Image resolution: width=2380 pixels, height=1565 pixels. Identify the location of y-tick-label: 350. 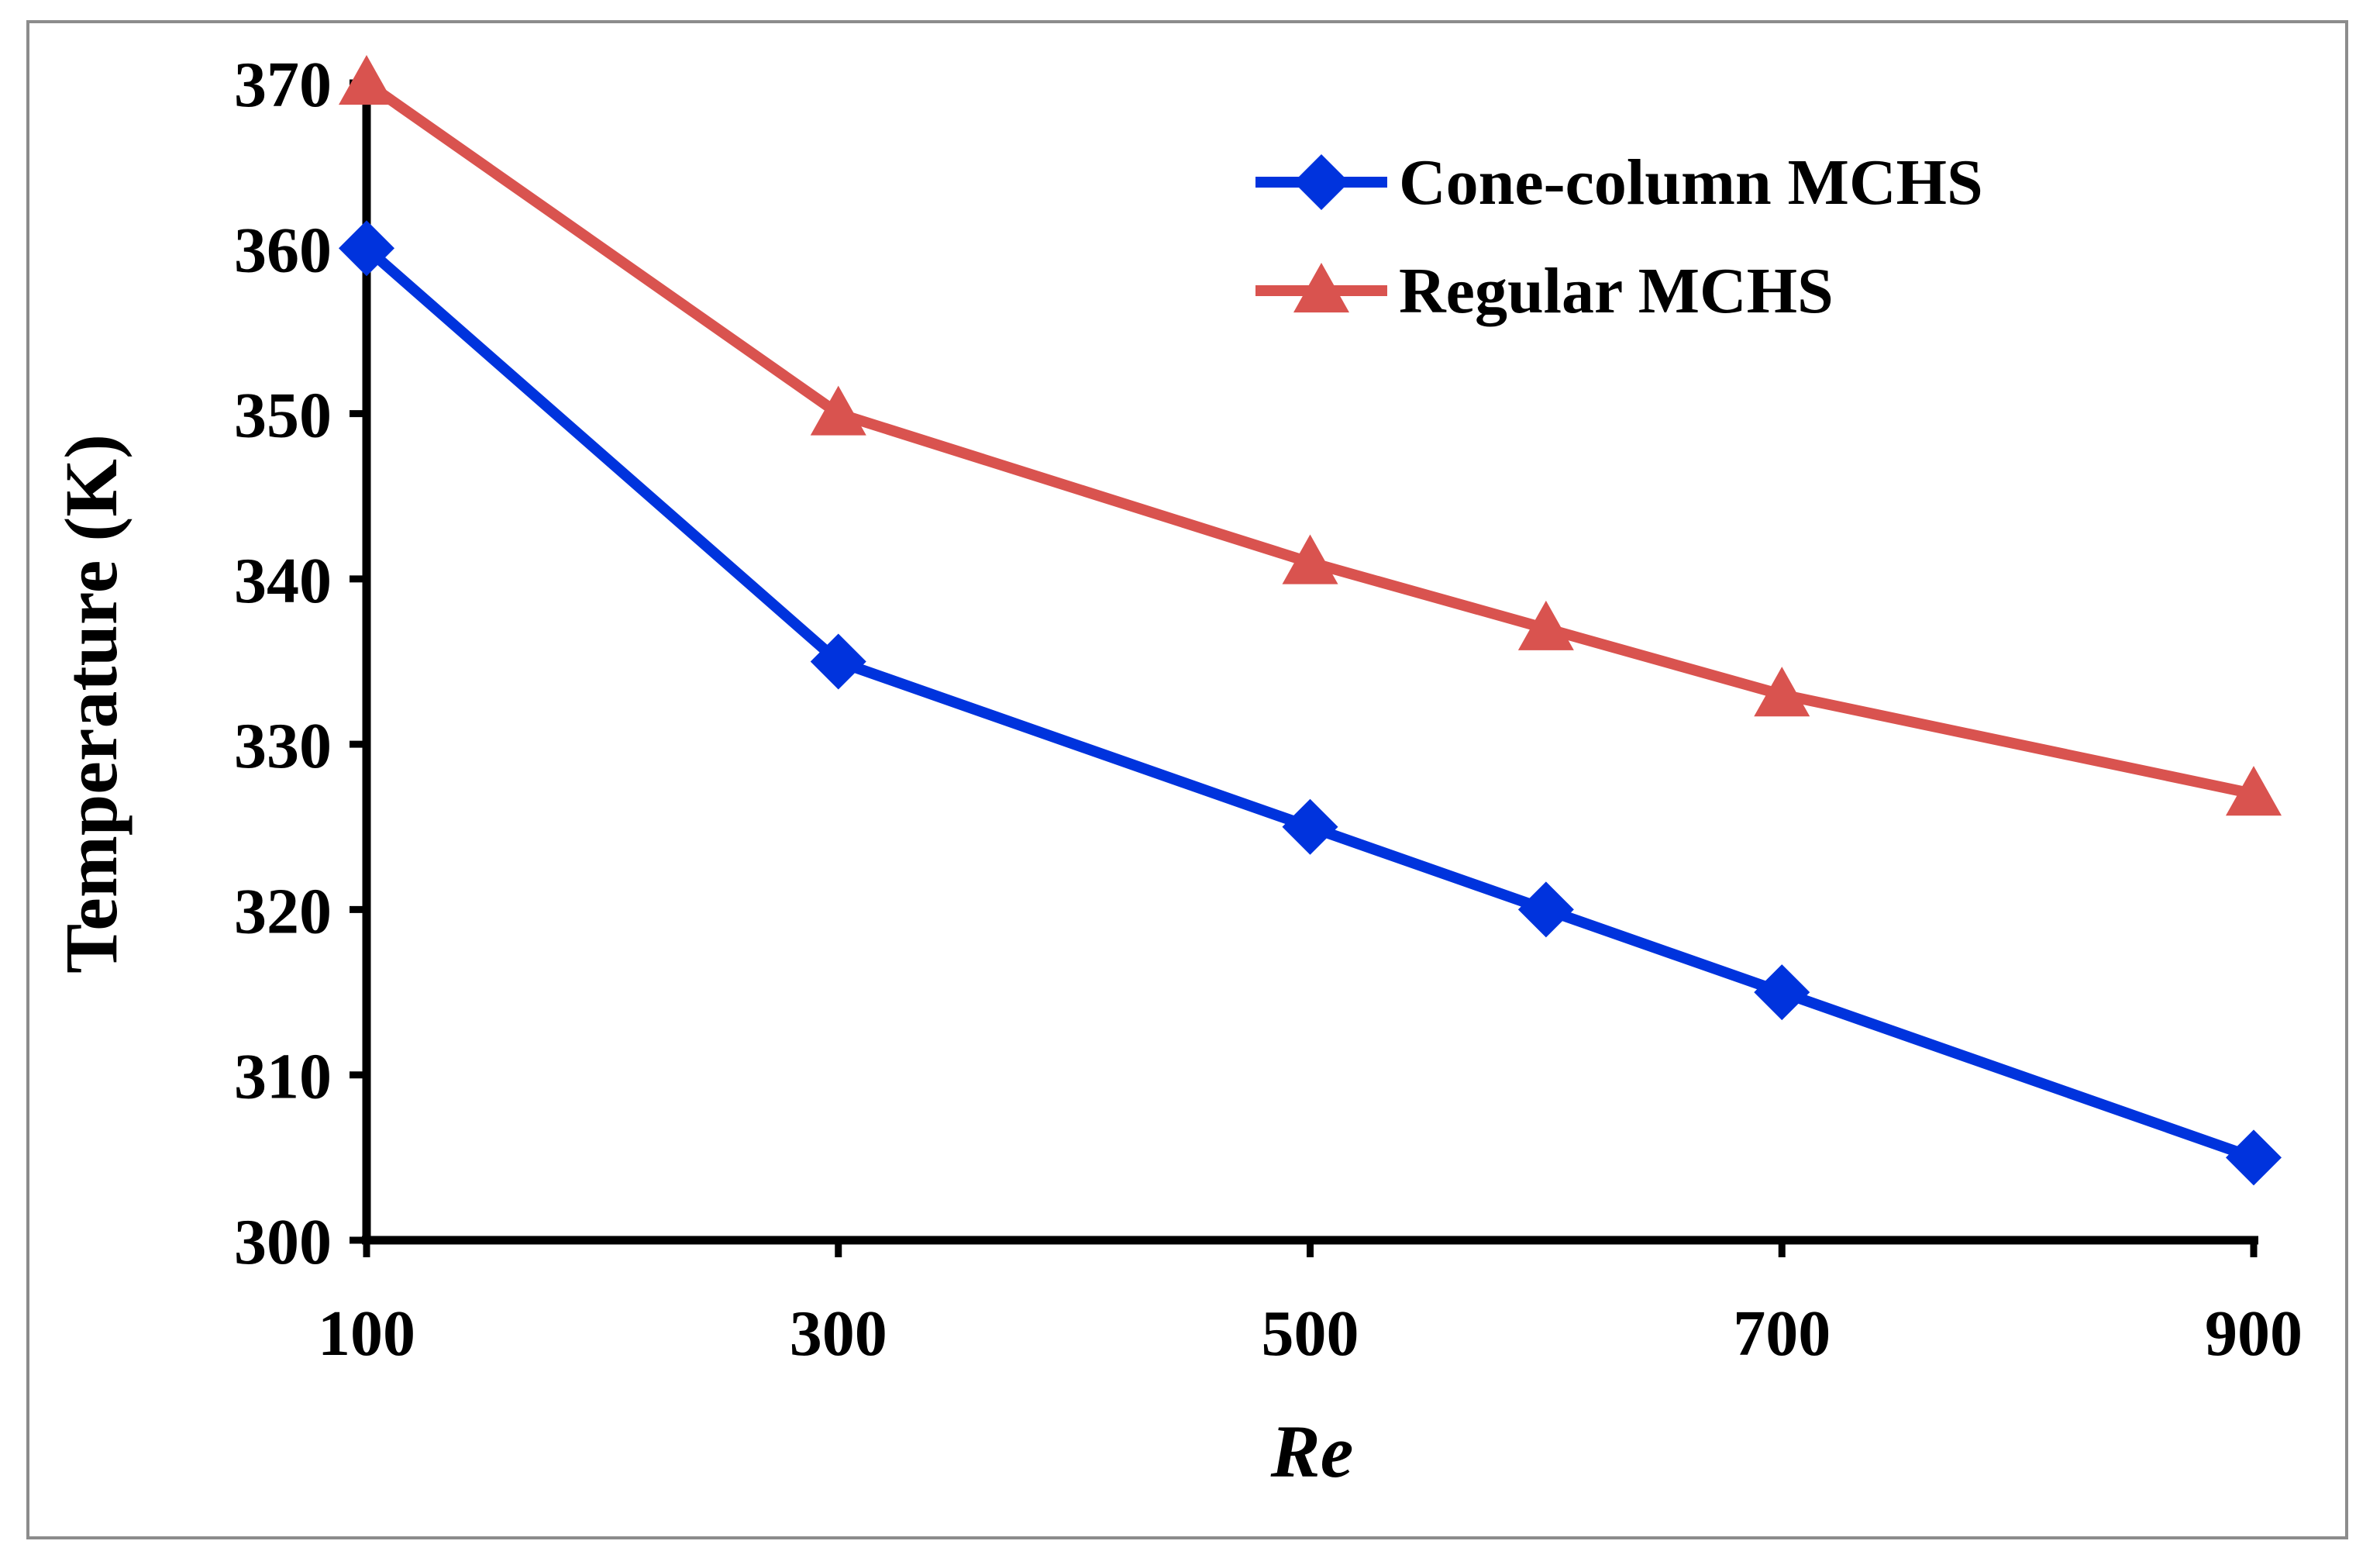
(283, 416).